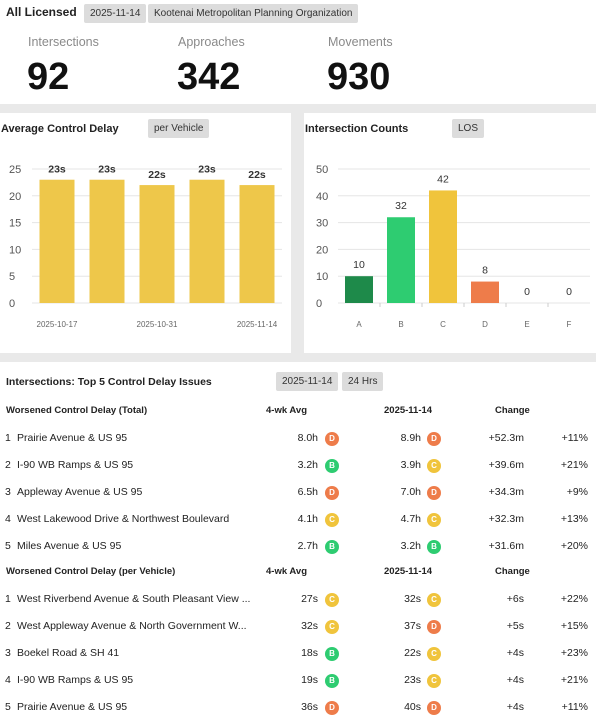 This screenshot has width=596, height=720. I want to click on los-chart-title: Intersection Counts, so click(357, 129).